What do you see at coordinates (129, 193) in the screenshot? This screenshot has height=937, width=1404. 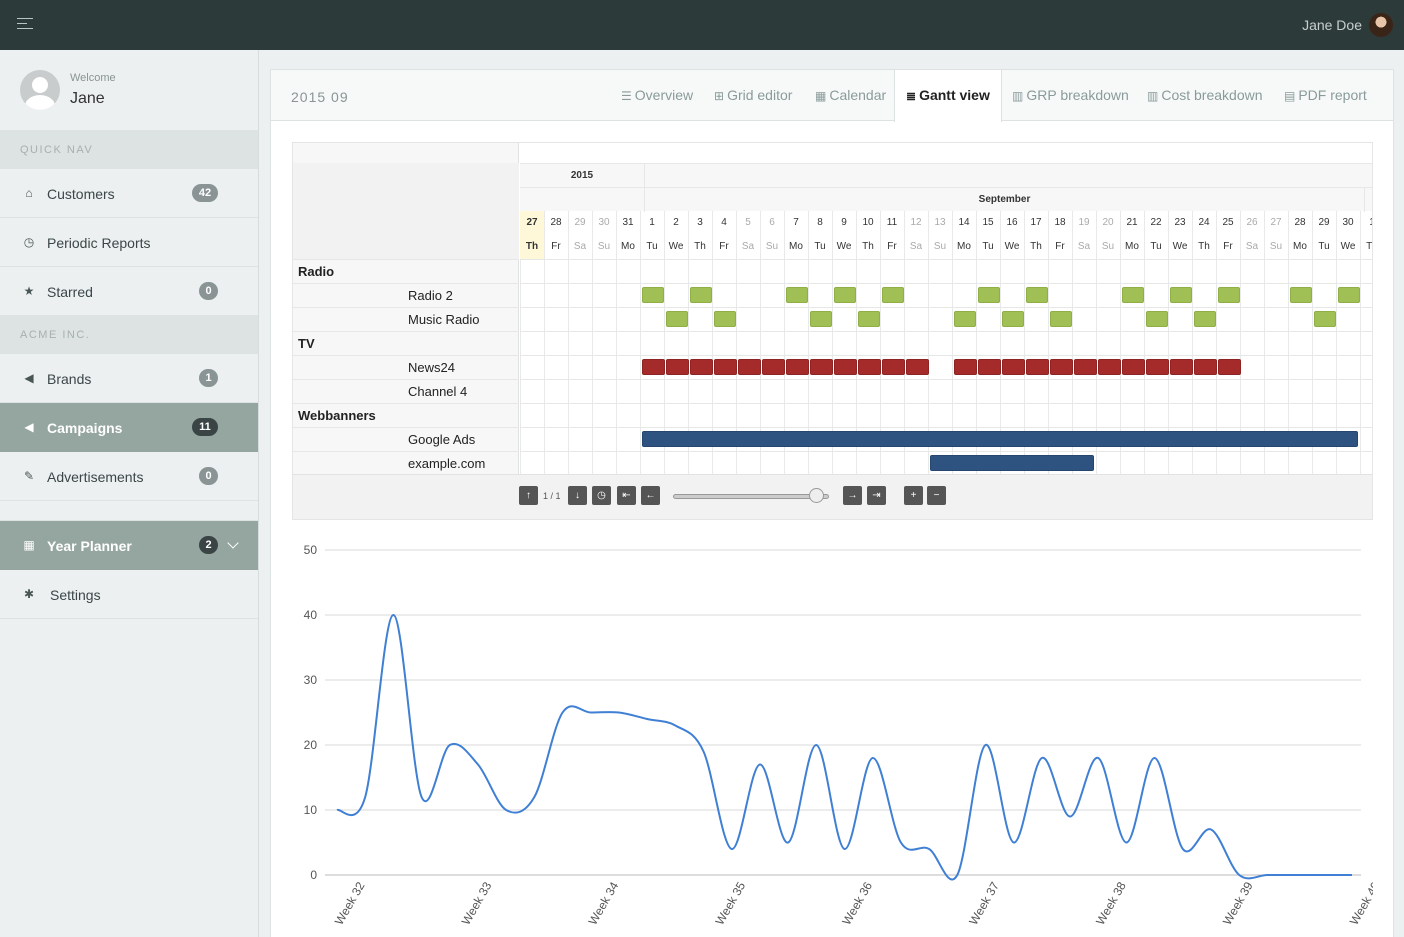 I see `sidebar-item-customers: ⌂ Customers 42` at bounding box center [129, 193].